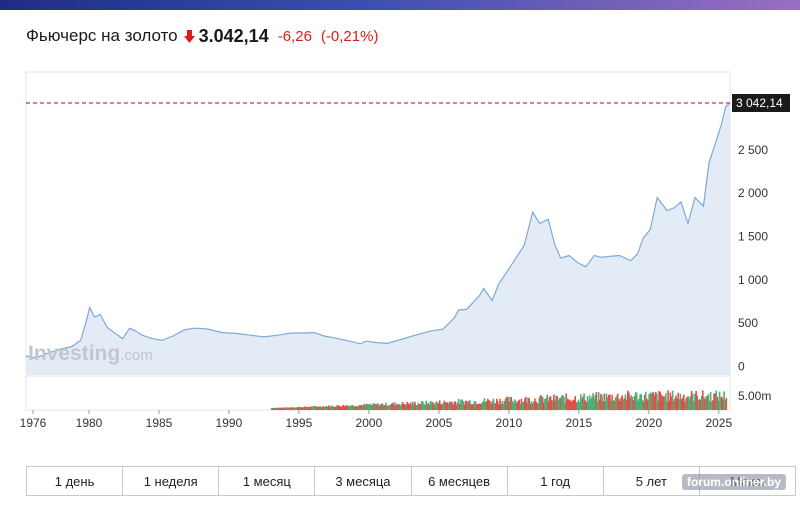 This screenshot has width=800, height=505. Describe the element at coordinates (229, 423) in the screenshot. I see `x-tick-label: 1990` at that location.